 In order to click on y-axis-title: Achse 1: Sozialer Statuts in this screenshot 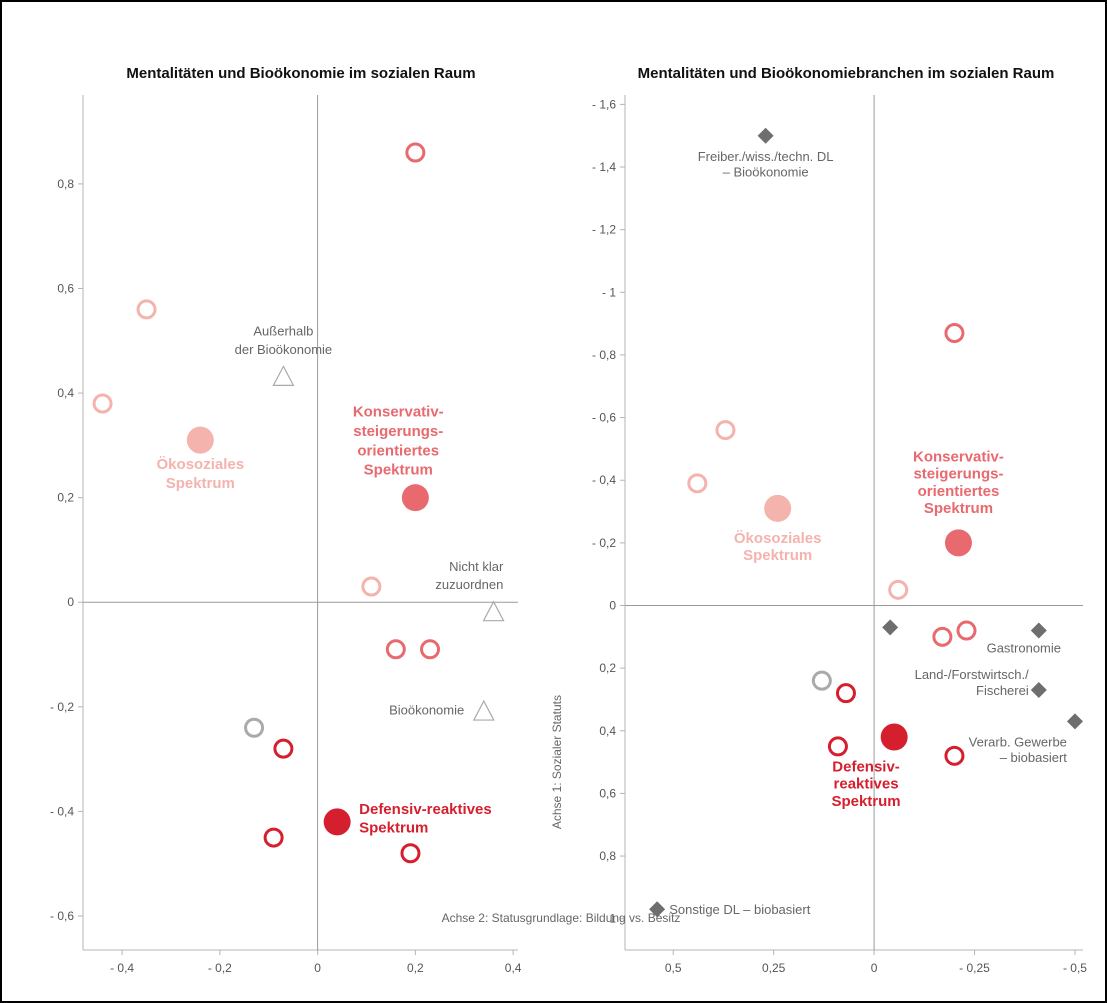, I will do `click(557, 762)`.